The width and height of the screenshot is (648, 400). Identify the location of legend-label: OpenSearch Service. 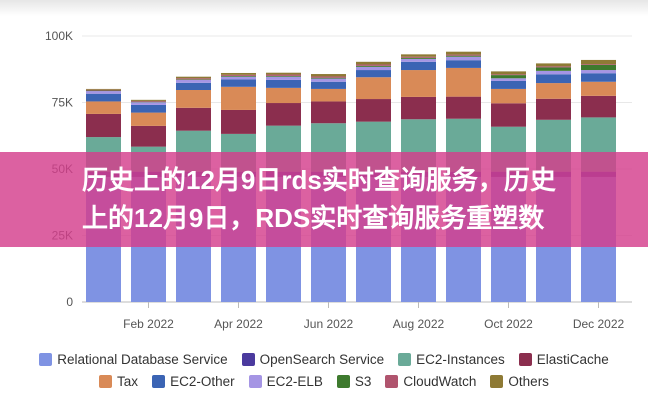
(322, 359).